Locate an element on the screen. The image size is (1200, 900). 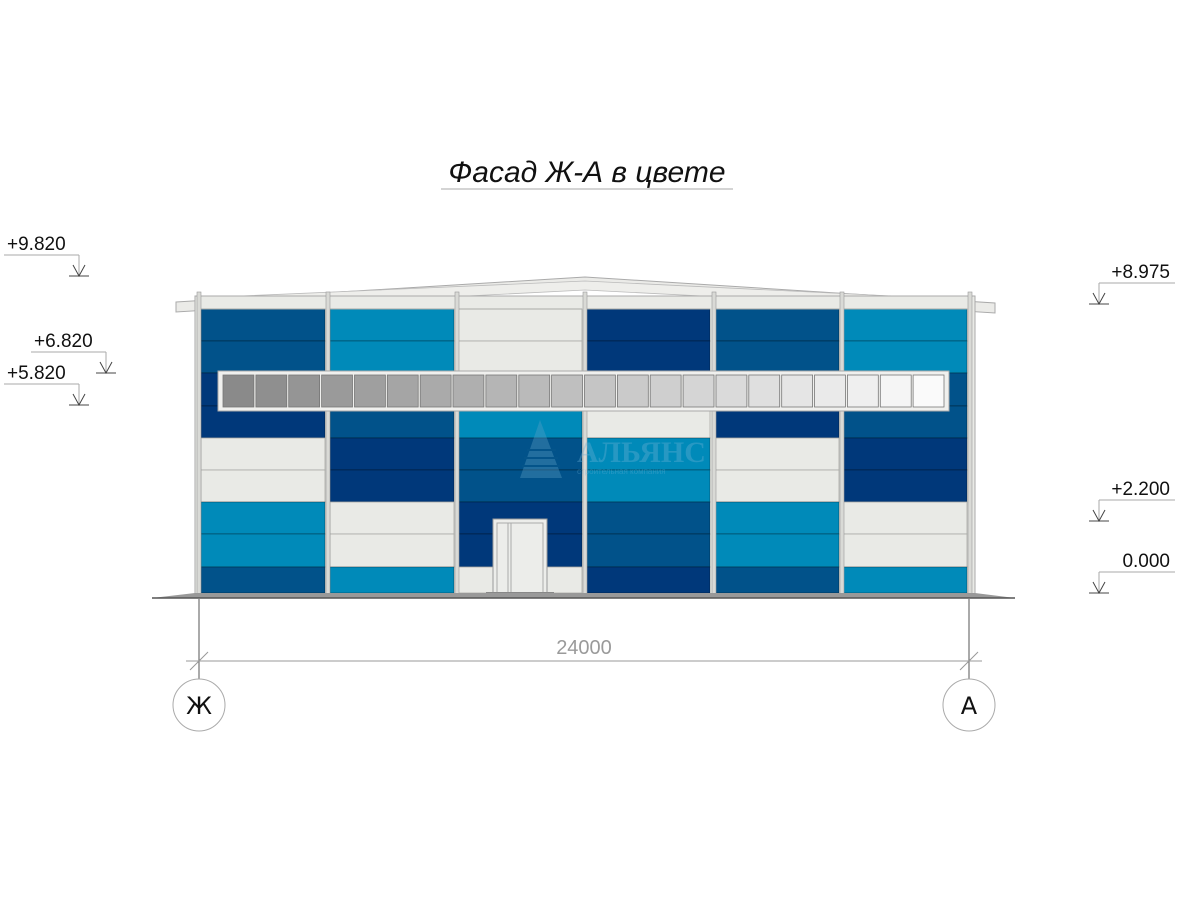
level-mark: +5.820 is located at coordinates (46, 385).